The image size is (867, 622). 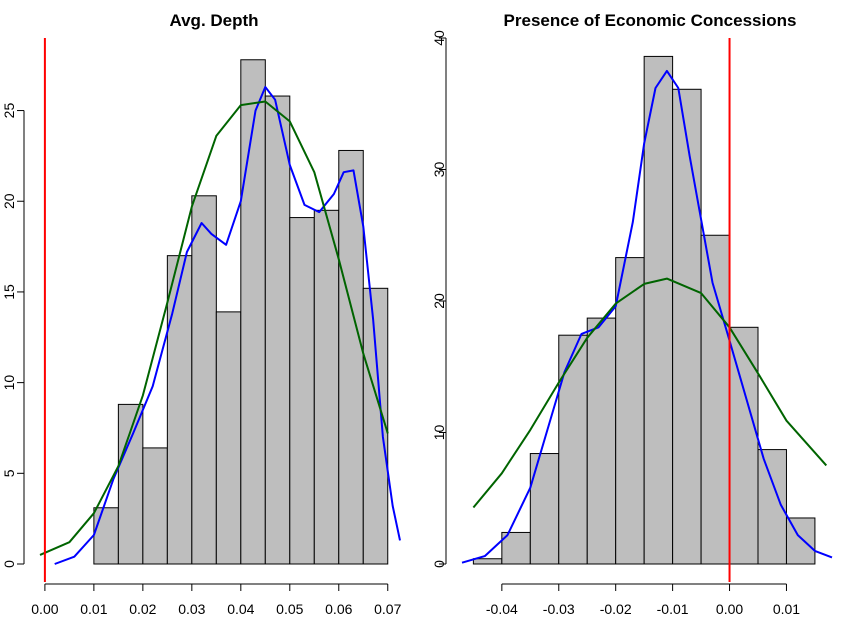 What do you see at coordinates (559, 609) in the screenshot?
I see `x-tick-label: -0.03` at bounding box center [559, 609].